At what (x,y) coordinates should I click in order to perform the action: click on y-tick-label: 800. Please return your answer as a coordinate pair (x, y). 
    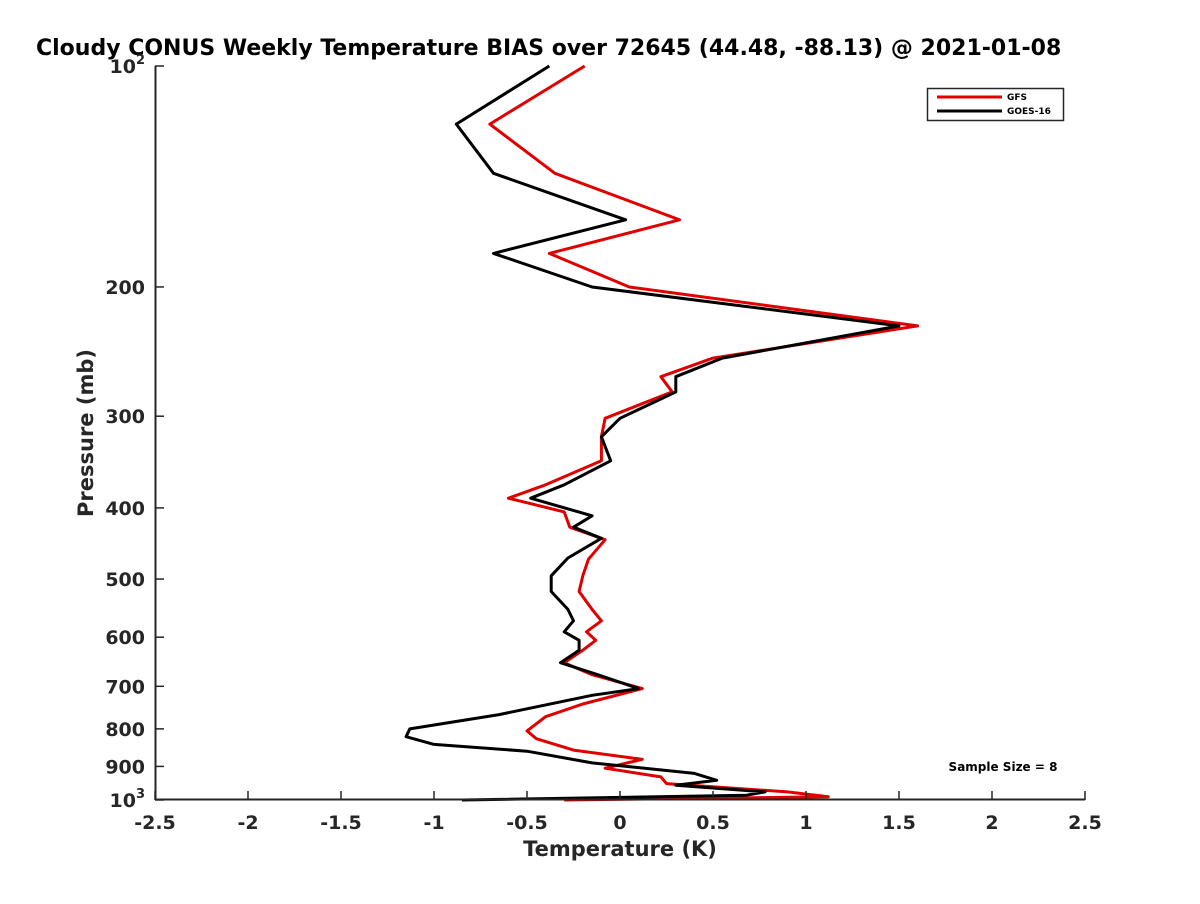
    Looking at the image, I should click on (125, 730).